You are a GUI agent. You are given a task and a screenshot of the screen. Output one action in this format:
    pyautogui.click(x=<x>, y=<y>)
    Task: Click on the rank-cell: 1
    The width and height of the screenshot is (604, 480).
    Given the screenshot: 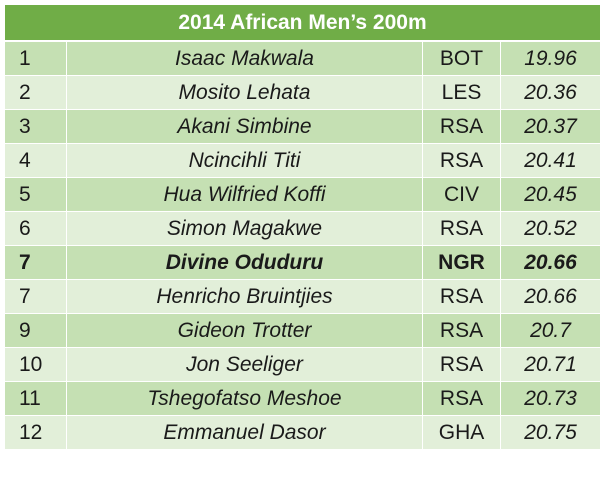 What is the action you would take?
    pyautogui.click(x=35, y=58)
    